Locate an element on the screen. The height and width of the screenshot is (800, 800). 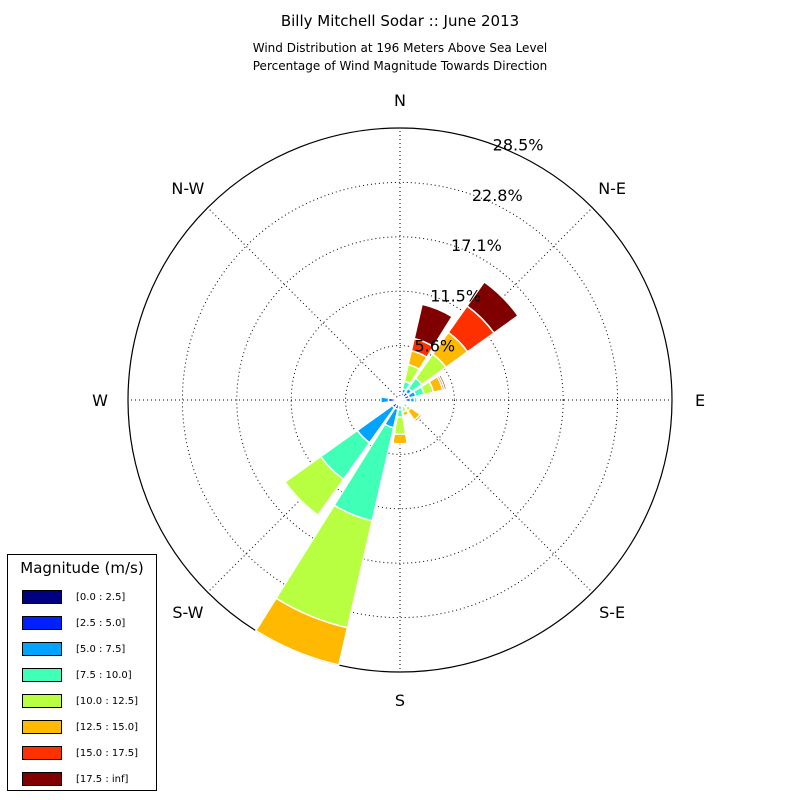
legend-label: [2.5 : 5.0] is located at coordinates (101, 623).